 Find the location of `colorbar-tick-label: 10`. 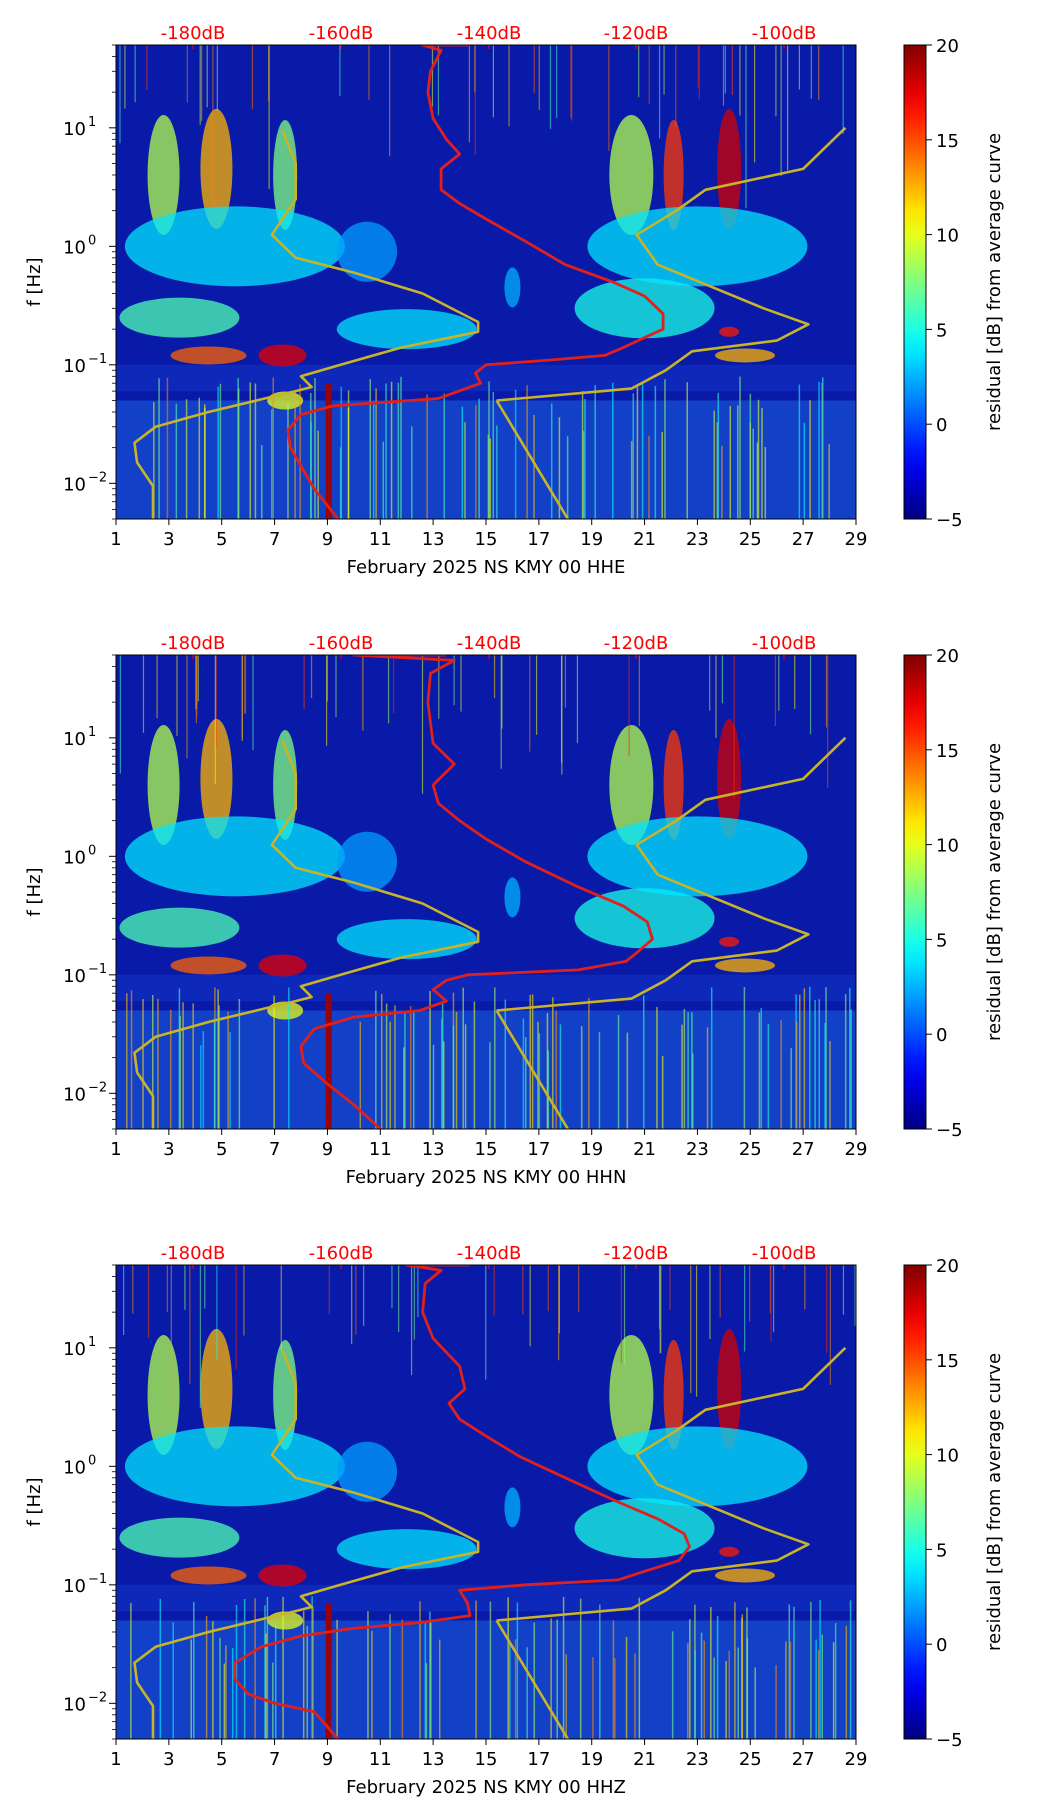

colorbar-tick-label: 10 is located at coordinates (947, 846).